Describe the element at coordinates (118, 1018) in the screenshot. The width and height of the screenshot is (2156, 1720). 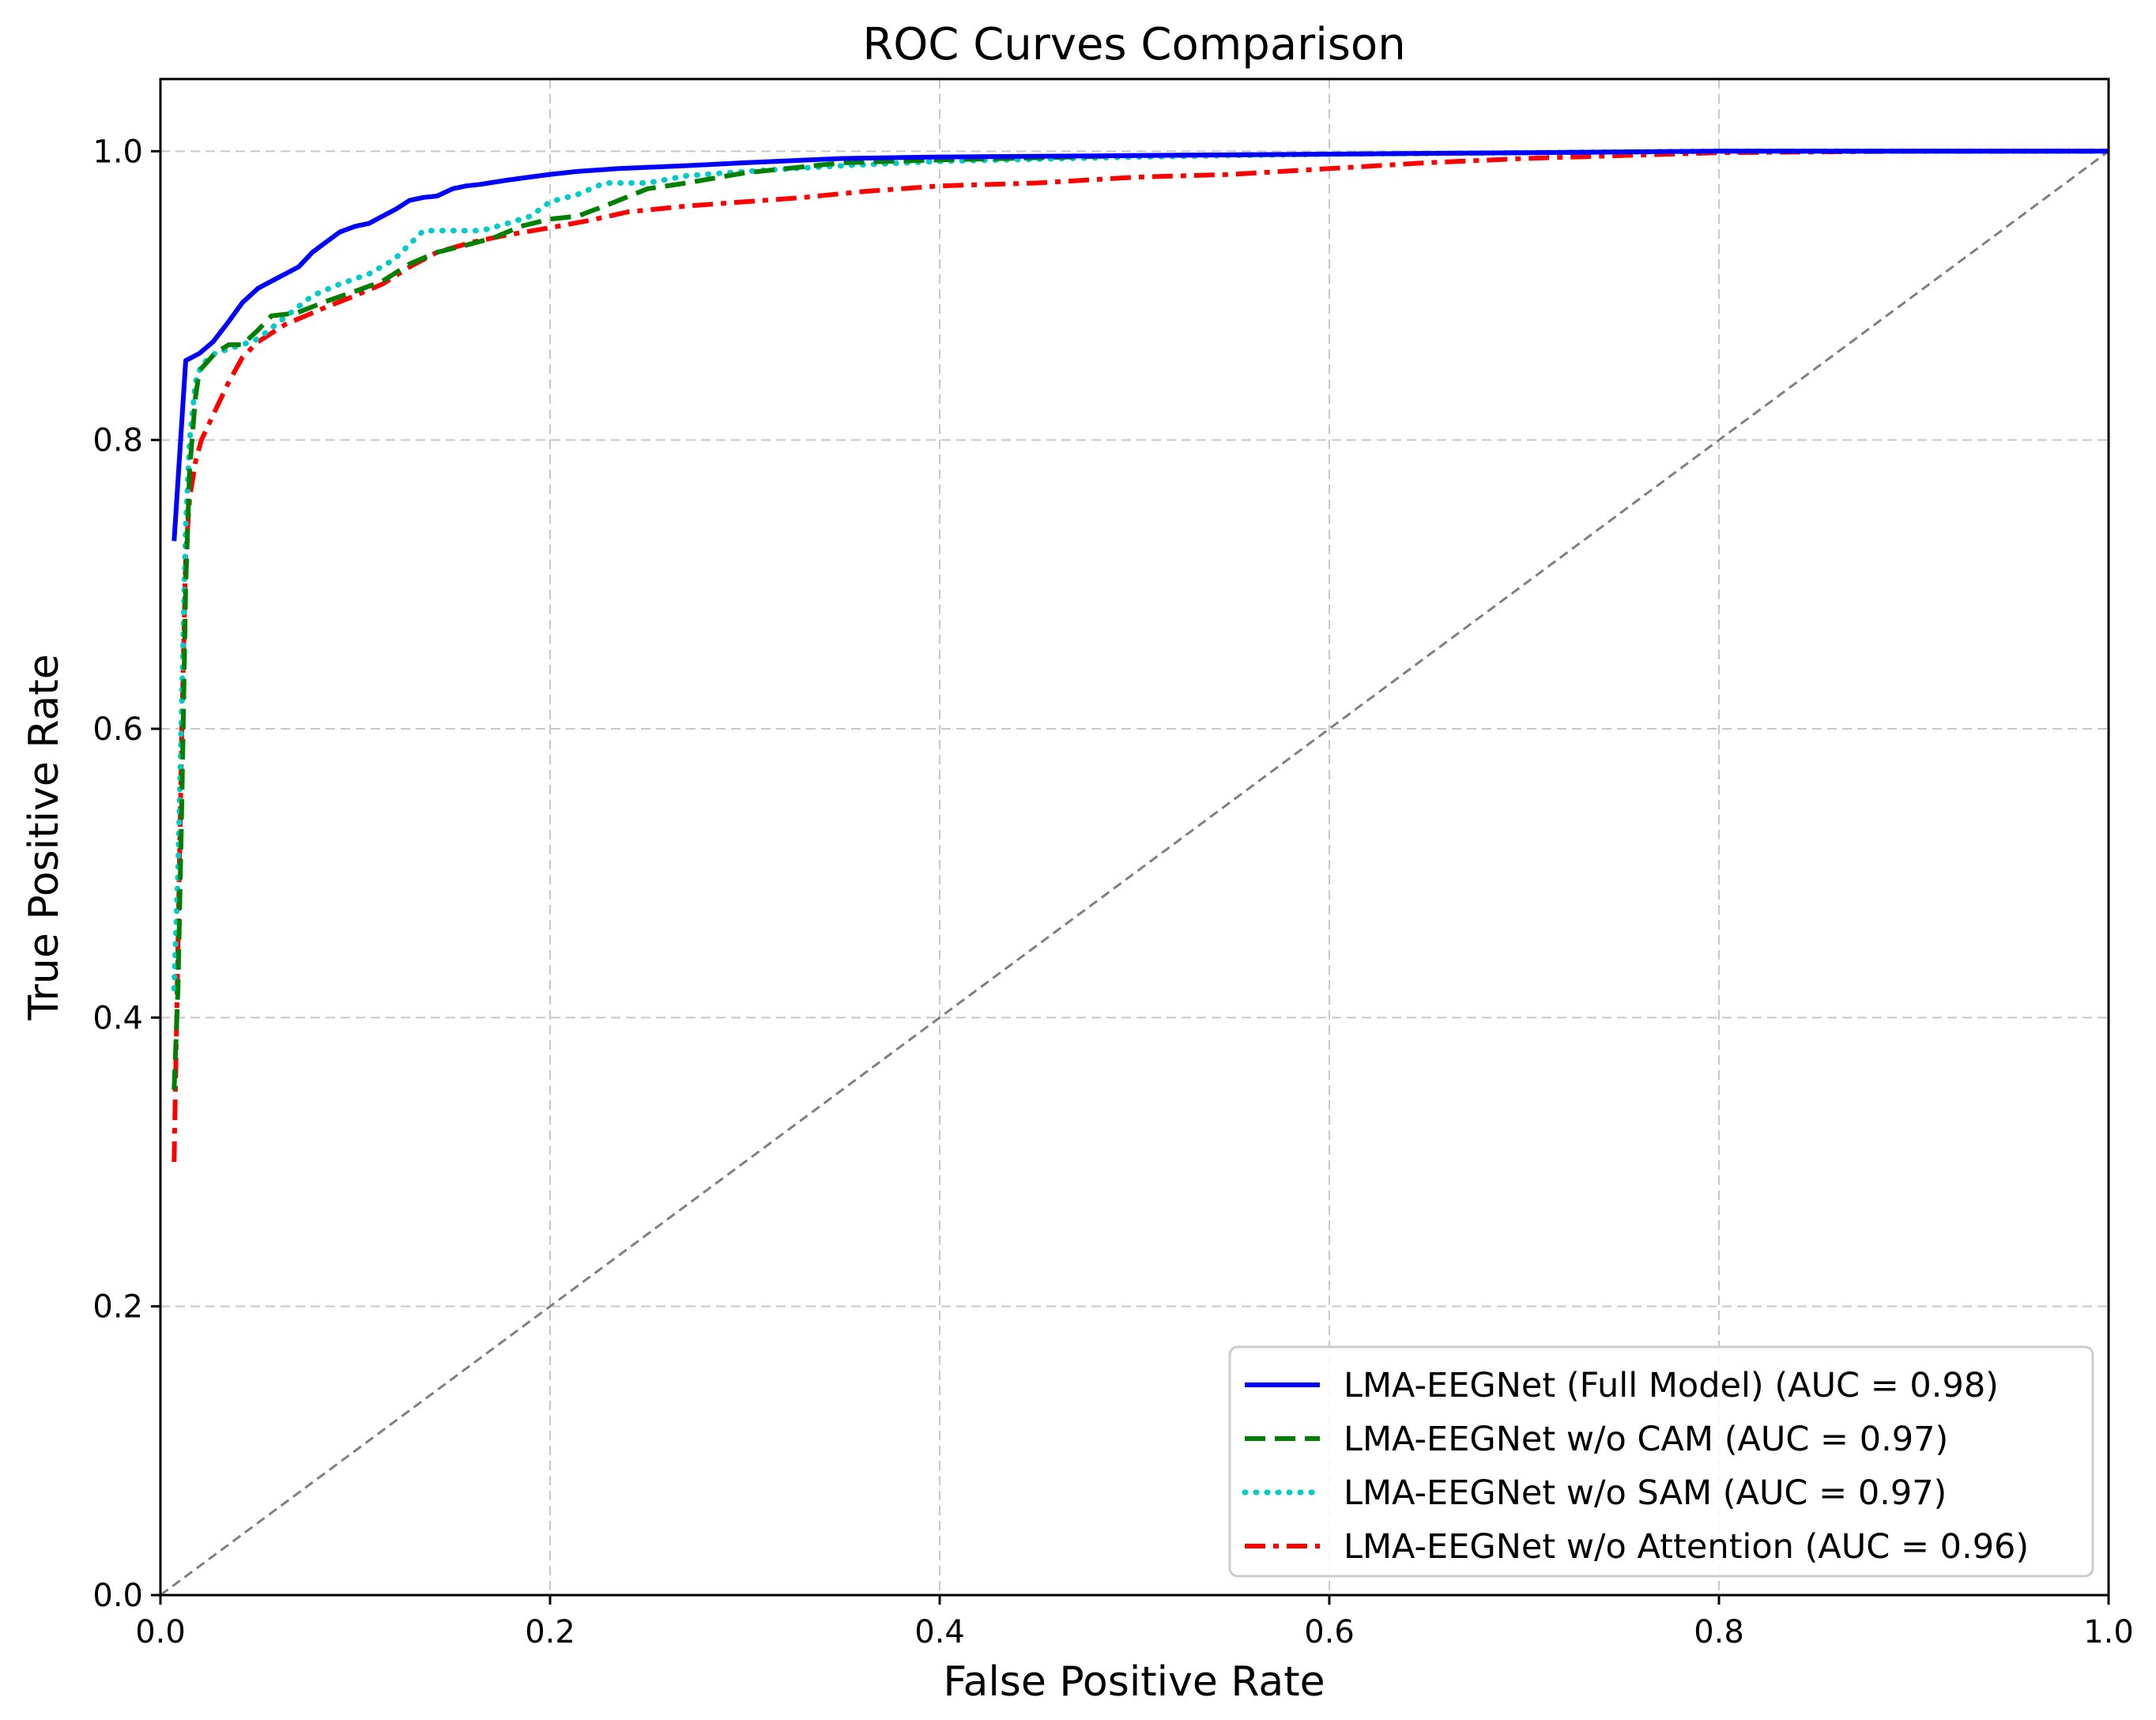
I see `y-tick-label: 0.4` at that location.